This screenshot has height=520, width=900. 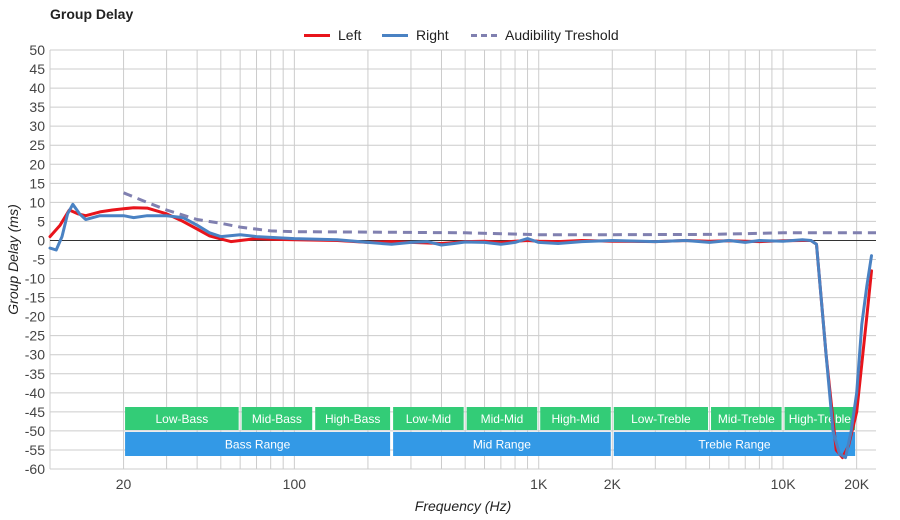 I want to click on range-band-label: Mid-Mid, so click(x=502, y=419).